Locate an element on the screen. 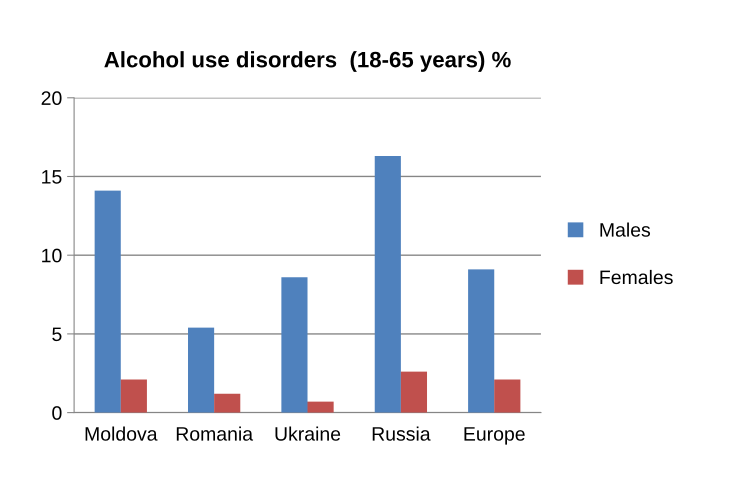  y-tick-label: 10 is located at coordinates (52, 255).